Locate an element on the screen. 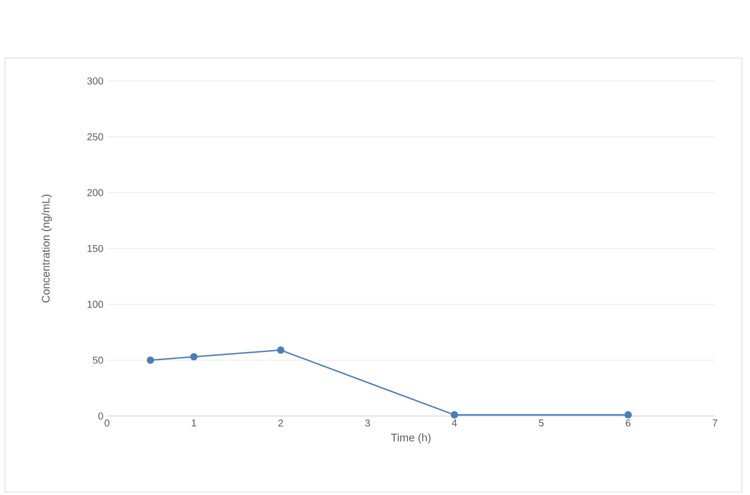 This screenshot has width=750, height=495. y-tick-label: 250 is located at coordinates (95, 136).